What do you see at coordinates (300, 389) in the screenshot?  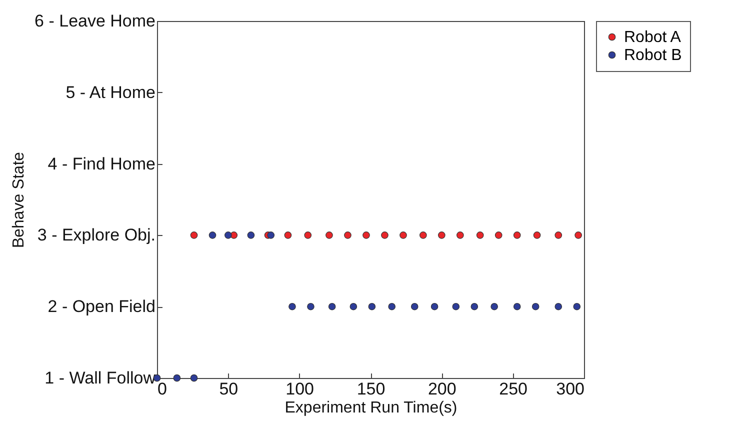 I see `x-tick-label: 100` at bounding box center [300, 389].